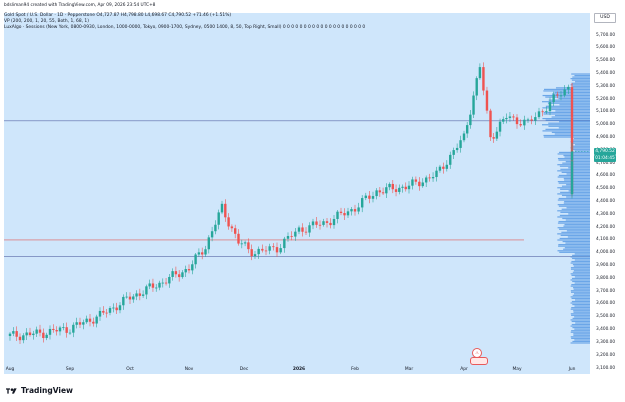 The height and width of the screenshot is (402, 625). What do you see at coordinates (606, 176) in the screenshot?
I see `price-tick-label: 4,600.00` at bounding box center [606, 176].